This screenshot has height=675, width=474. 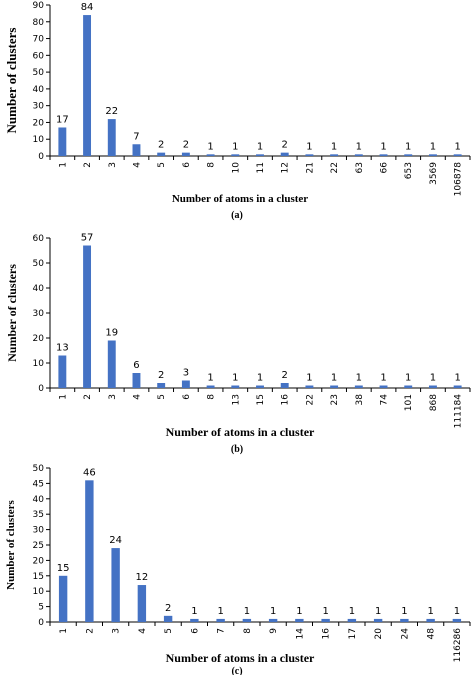 I want to click on panel-caption: (a), so click(x=237, y=215).